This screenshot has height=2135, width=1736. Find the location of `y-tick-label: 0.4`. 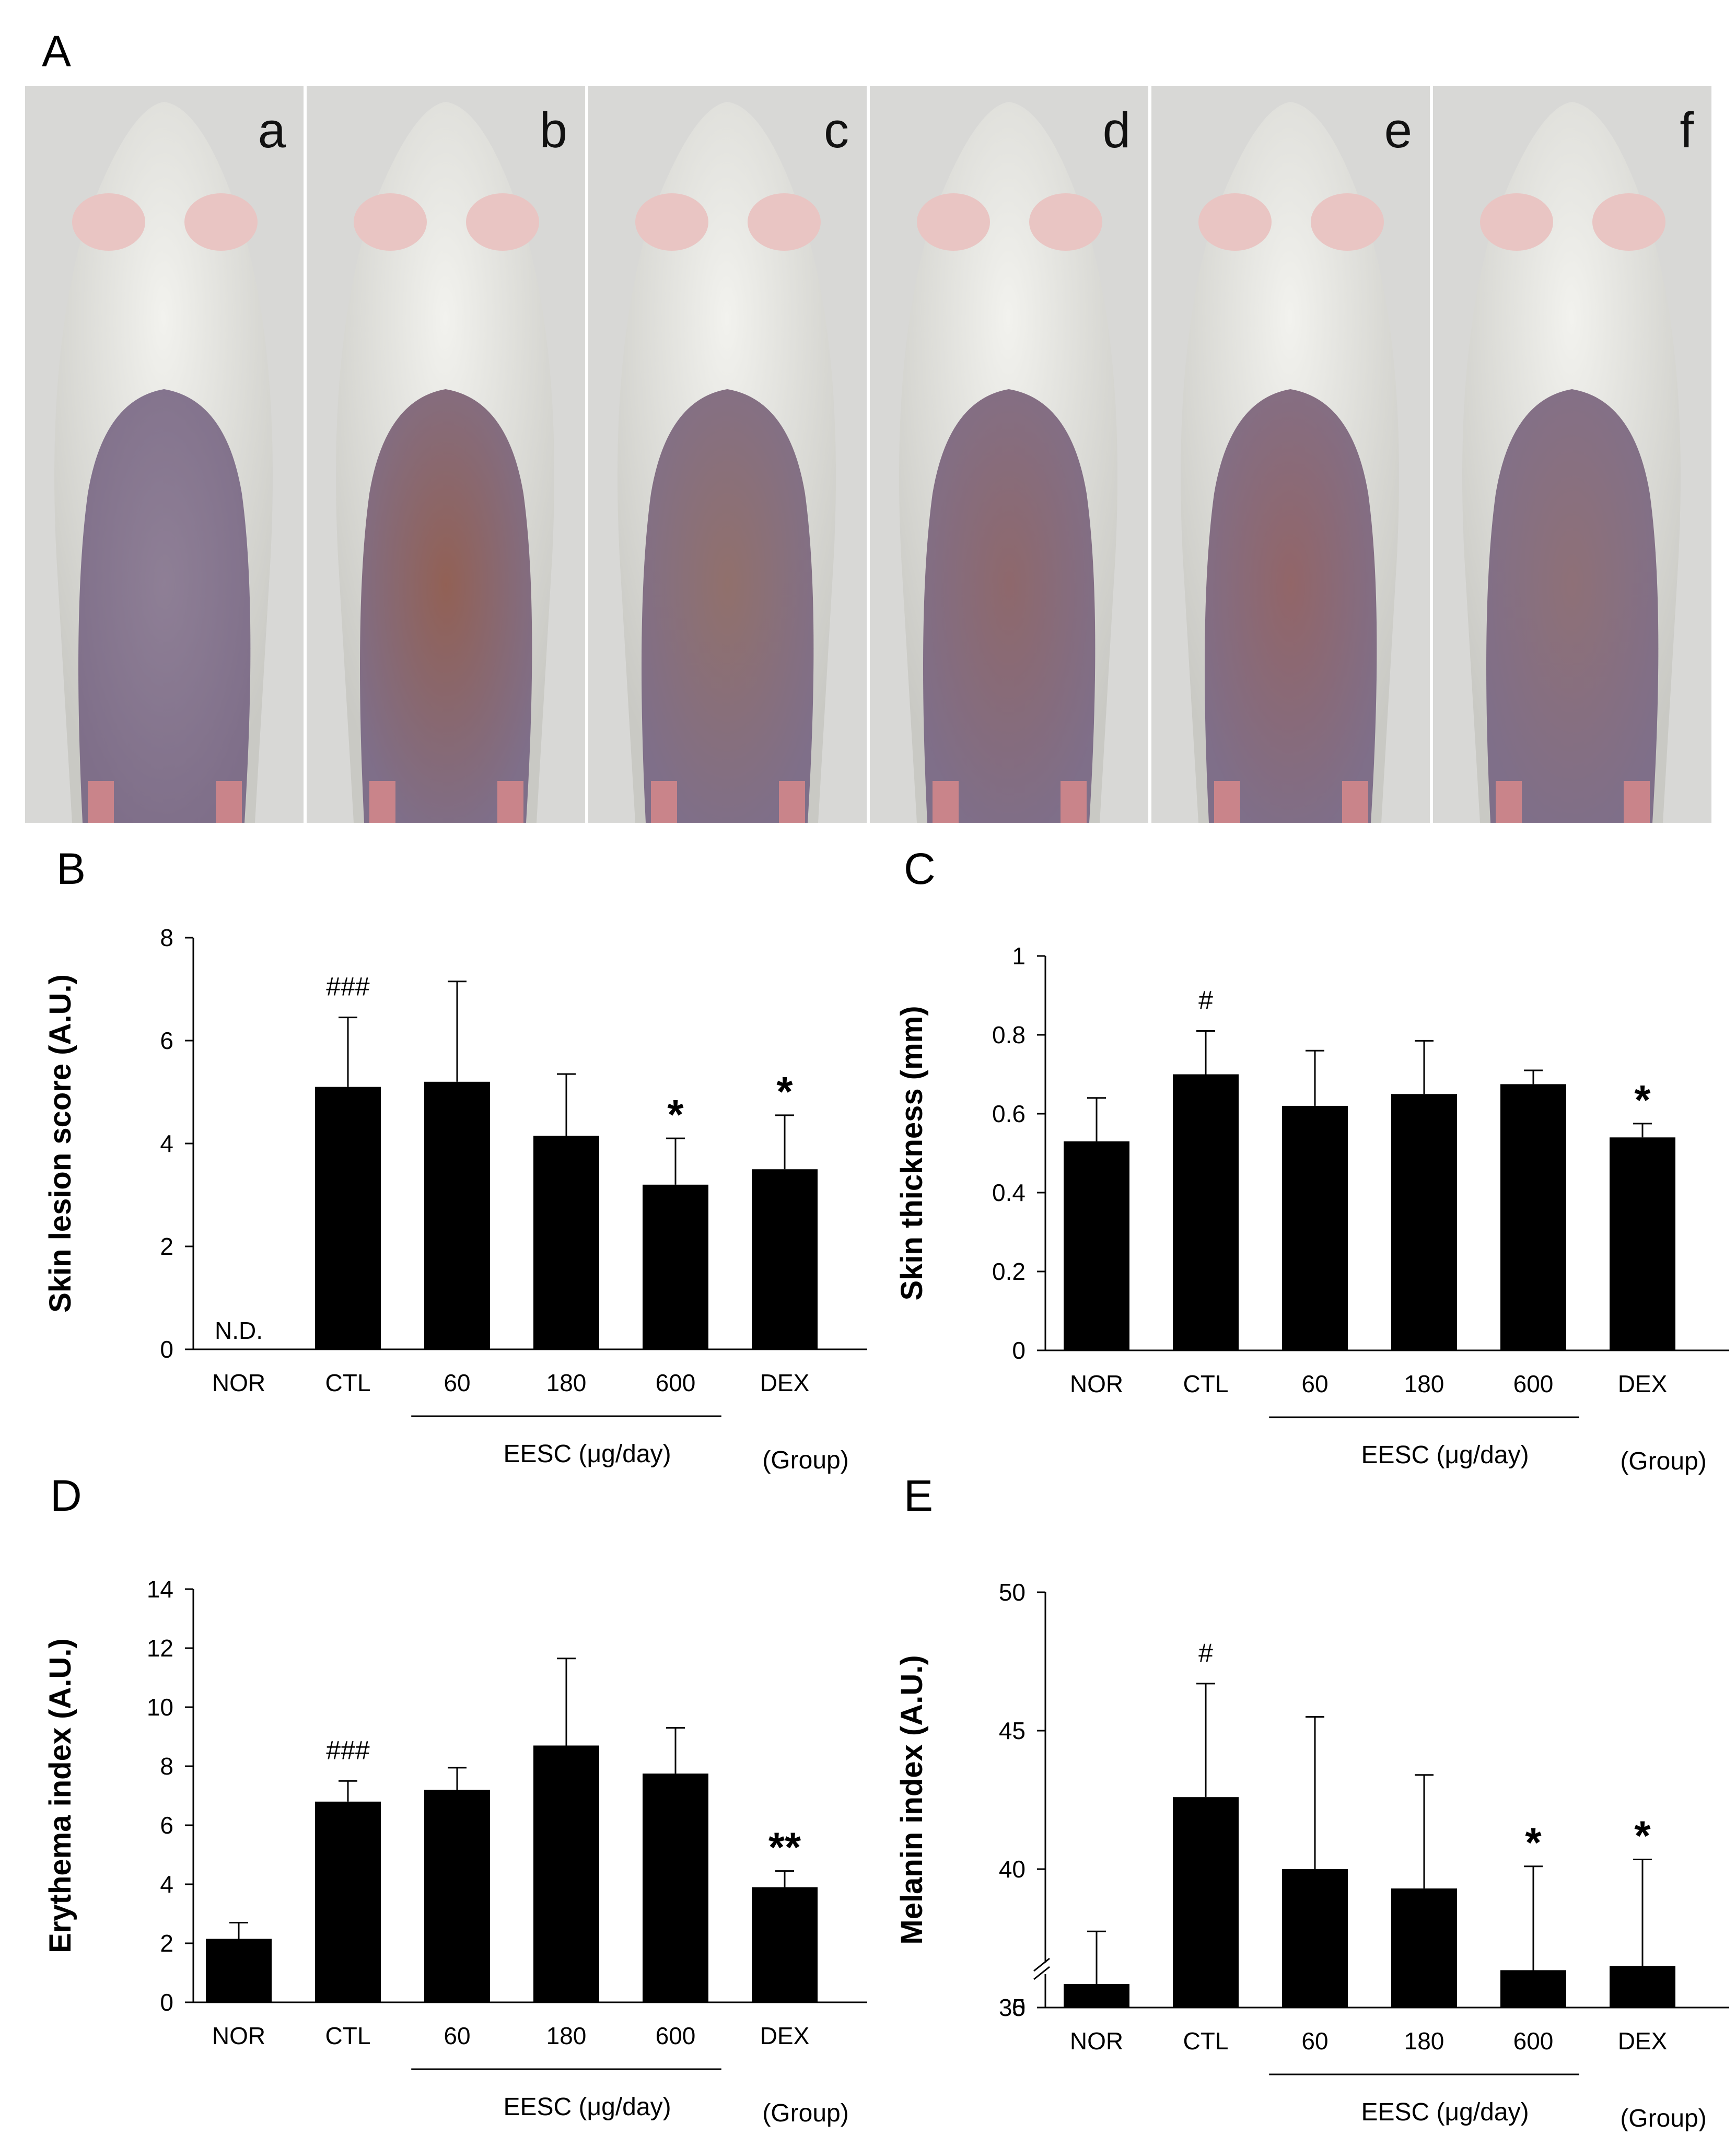

y-tick-label: 0.4 is located at coordinates (1009, 1192).